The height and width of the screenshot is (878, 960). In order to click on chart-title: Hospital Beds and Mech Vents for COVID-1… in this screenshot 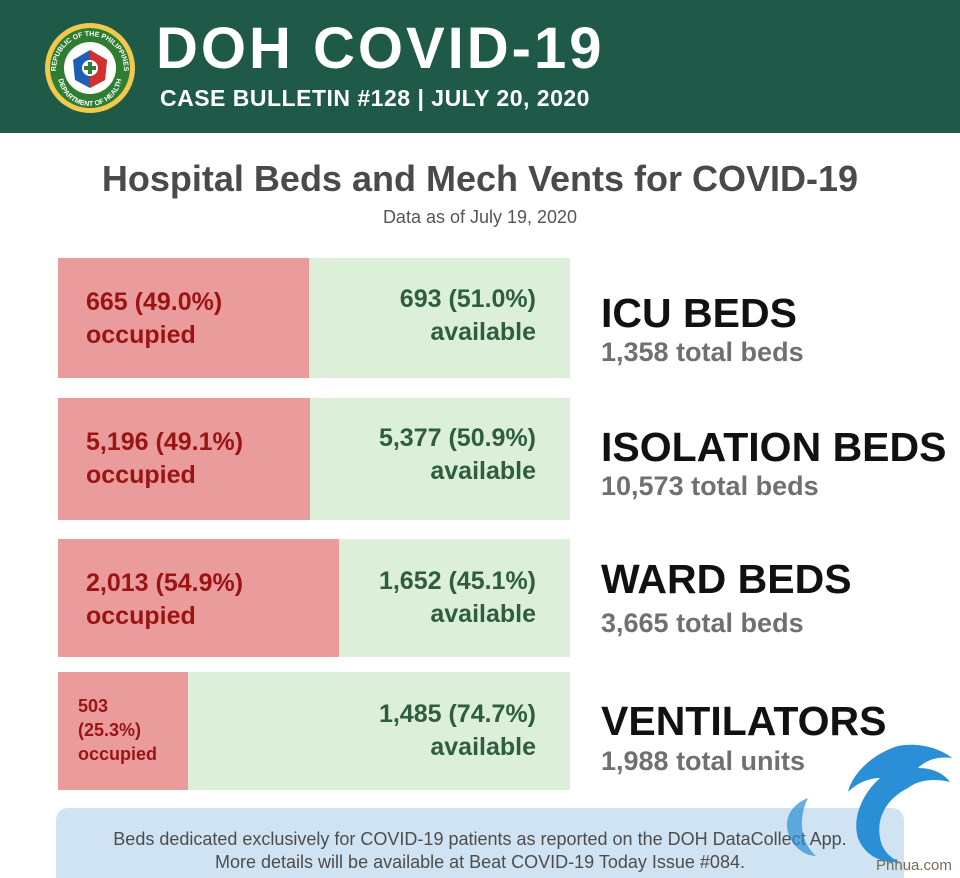, I will do `click(480, 178)`.